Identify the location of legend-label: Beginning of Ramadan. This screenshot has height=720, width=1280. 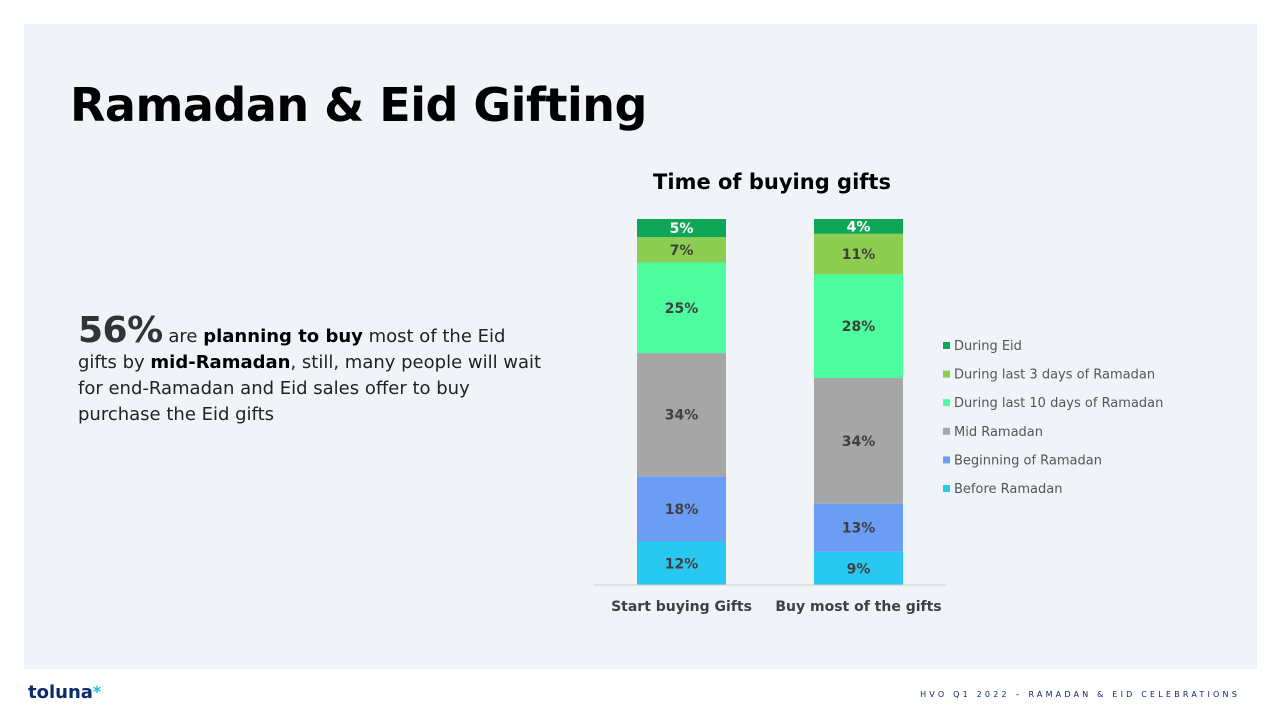
(1028, 460).